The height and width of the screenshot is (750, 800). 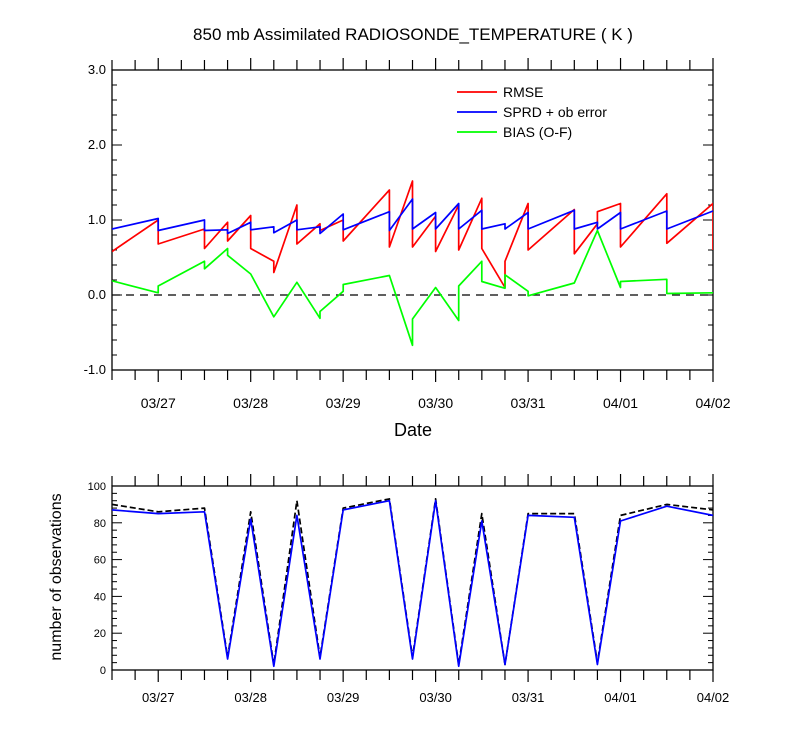 What do you see at coordinates (100, 634) in the screenshot?
I see `y-tick-label: 20` at bounding box center [100, 634].